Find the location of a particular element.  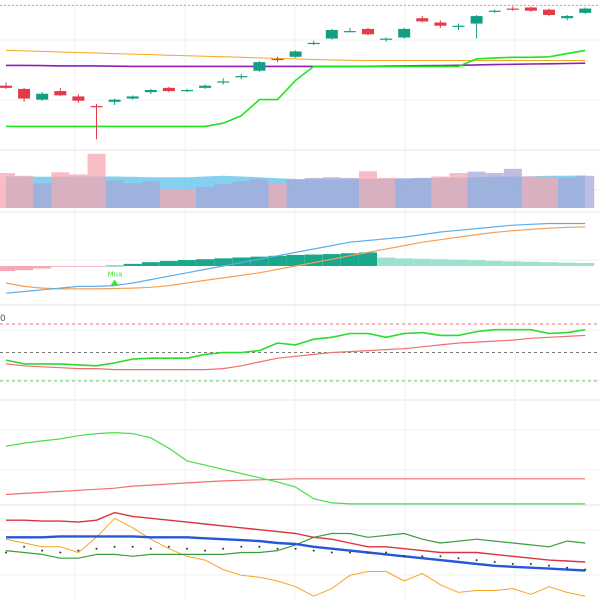

trend-pane is located at coordinates (295, 468).